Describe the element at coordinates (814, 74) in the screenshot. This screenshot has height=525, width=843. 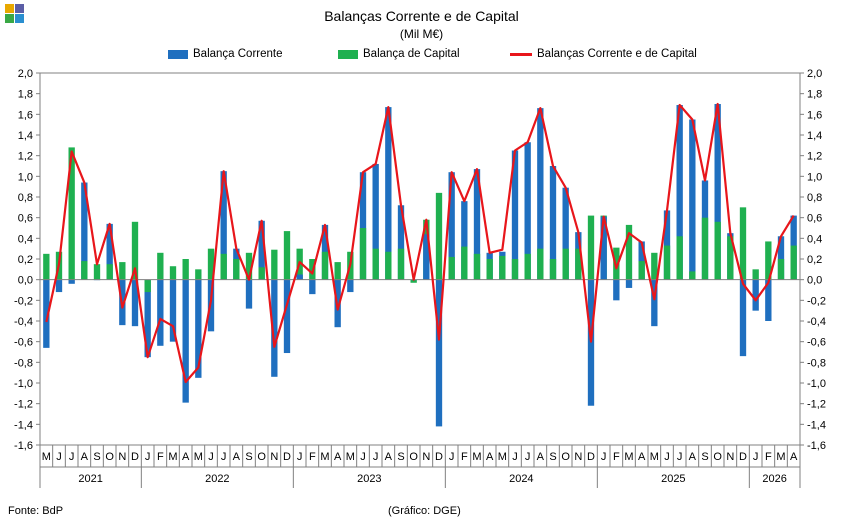
I see `y-tick-label-right: 2,0` at that location.